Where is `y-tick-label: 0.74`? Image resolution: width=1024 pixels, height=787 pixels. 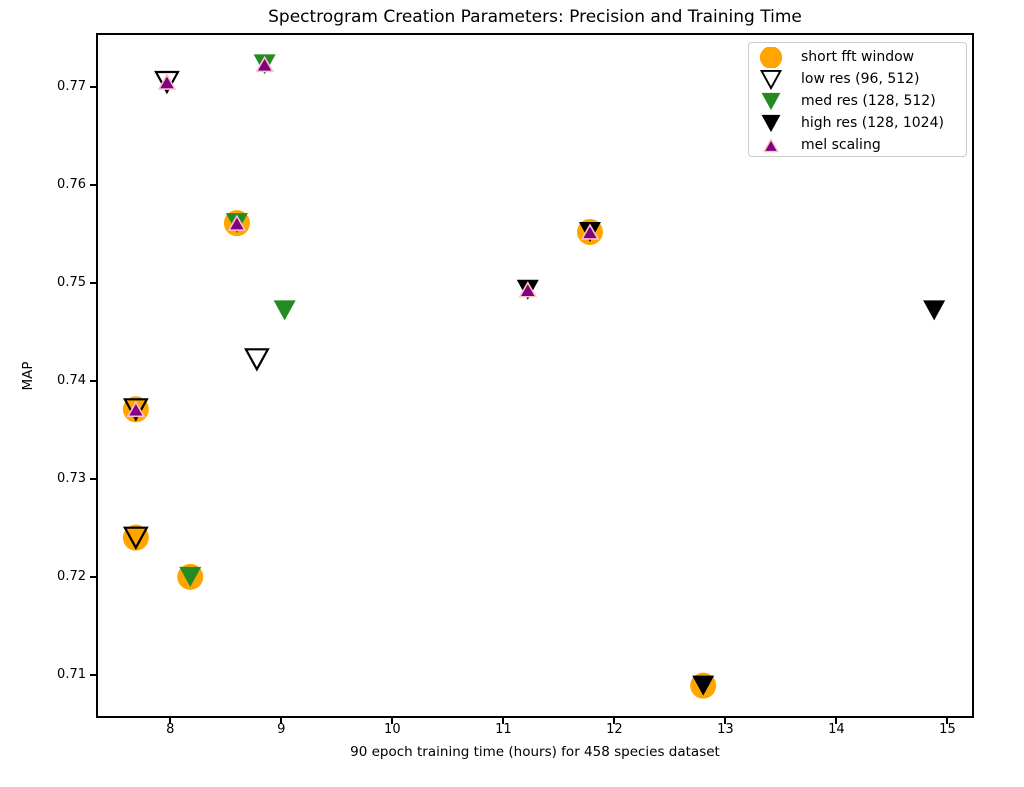
y-tick-label: 0.74 is located at coordinates (71, 380).